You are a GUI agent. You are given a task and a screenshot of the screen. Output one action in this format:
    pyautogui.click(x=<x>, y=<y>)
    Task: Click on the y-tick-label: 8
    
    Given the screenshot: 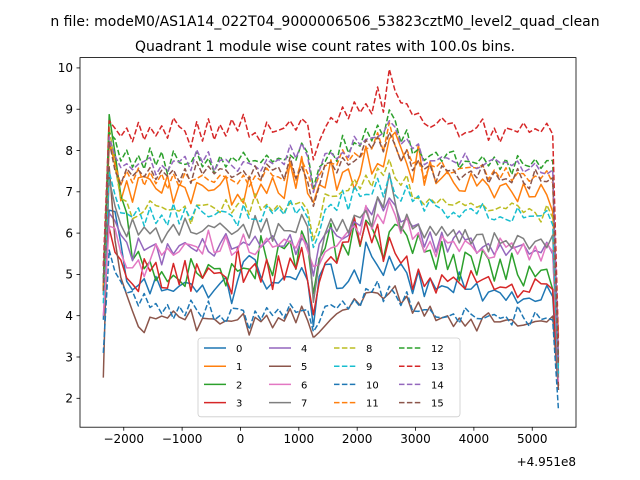 What is the action you would take?
    pyautogui.click(x=69, y=151)
    